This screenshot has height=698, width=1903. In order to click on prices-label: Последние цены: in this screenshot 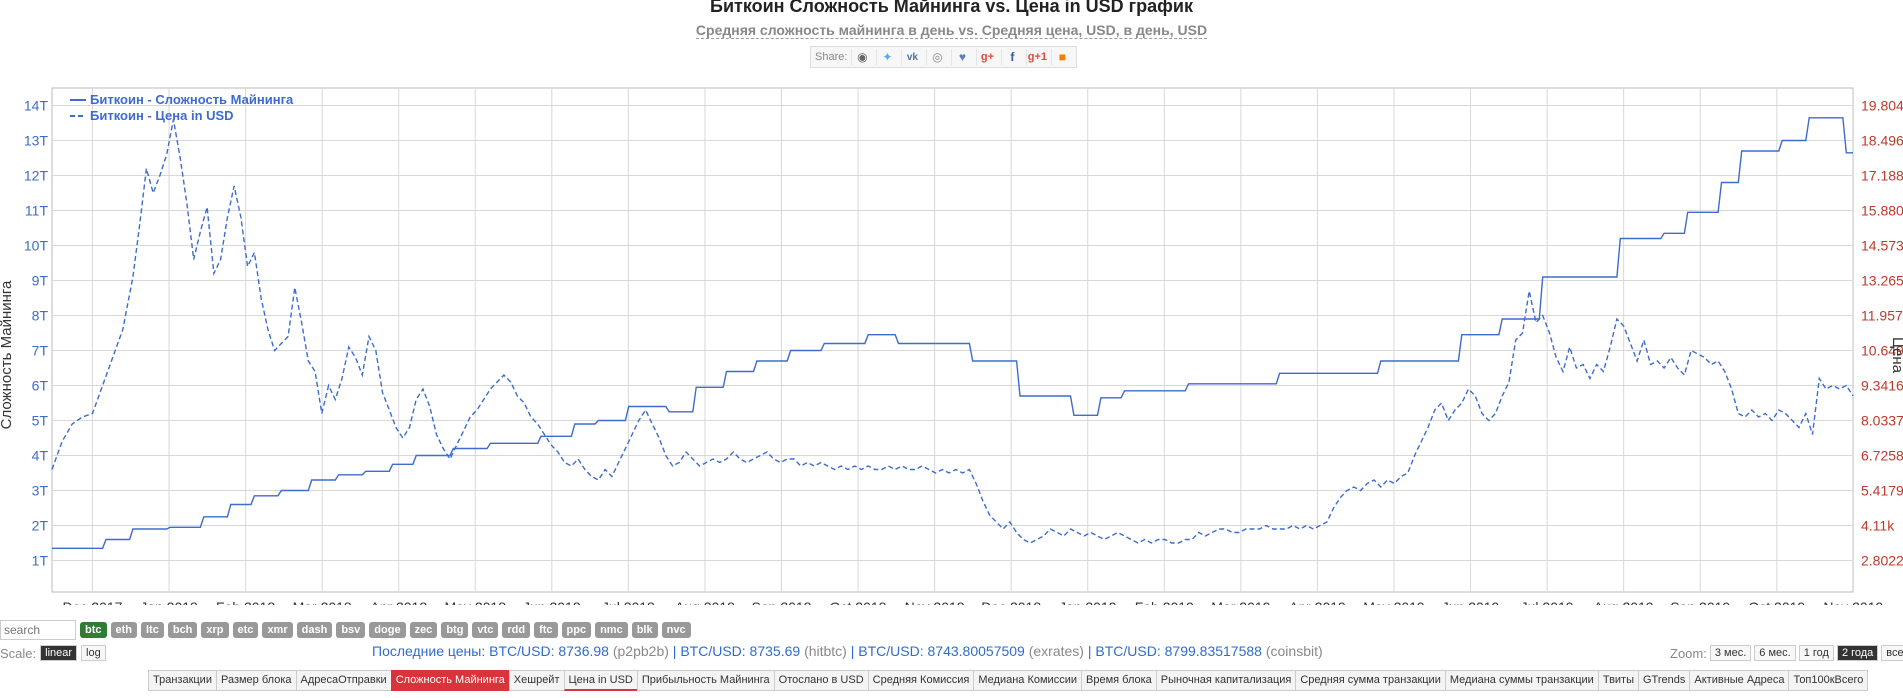, I will do `click(429, 651)`.